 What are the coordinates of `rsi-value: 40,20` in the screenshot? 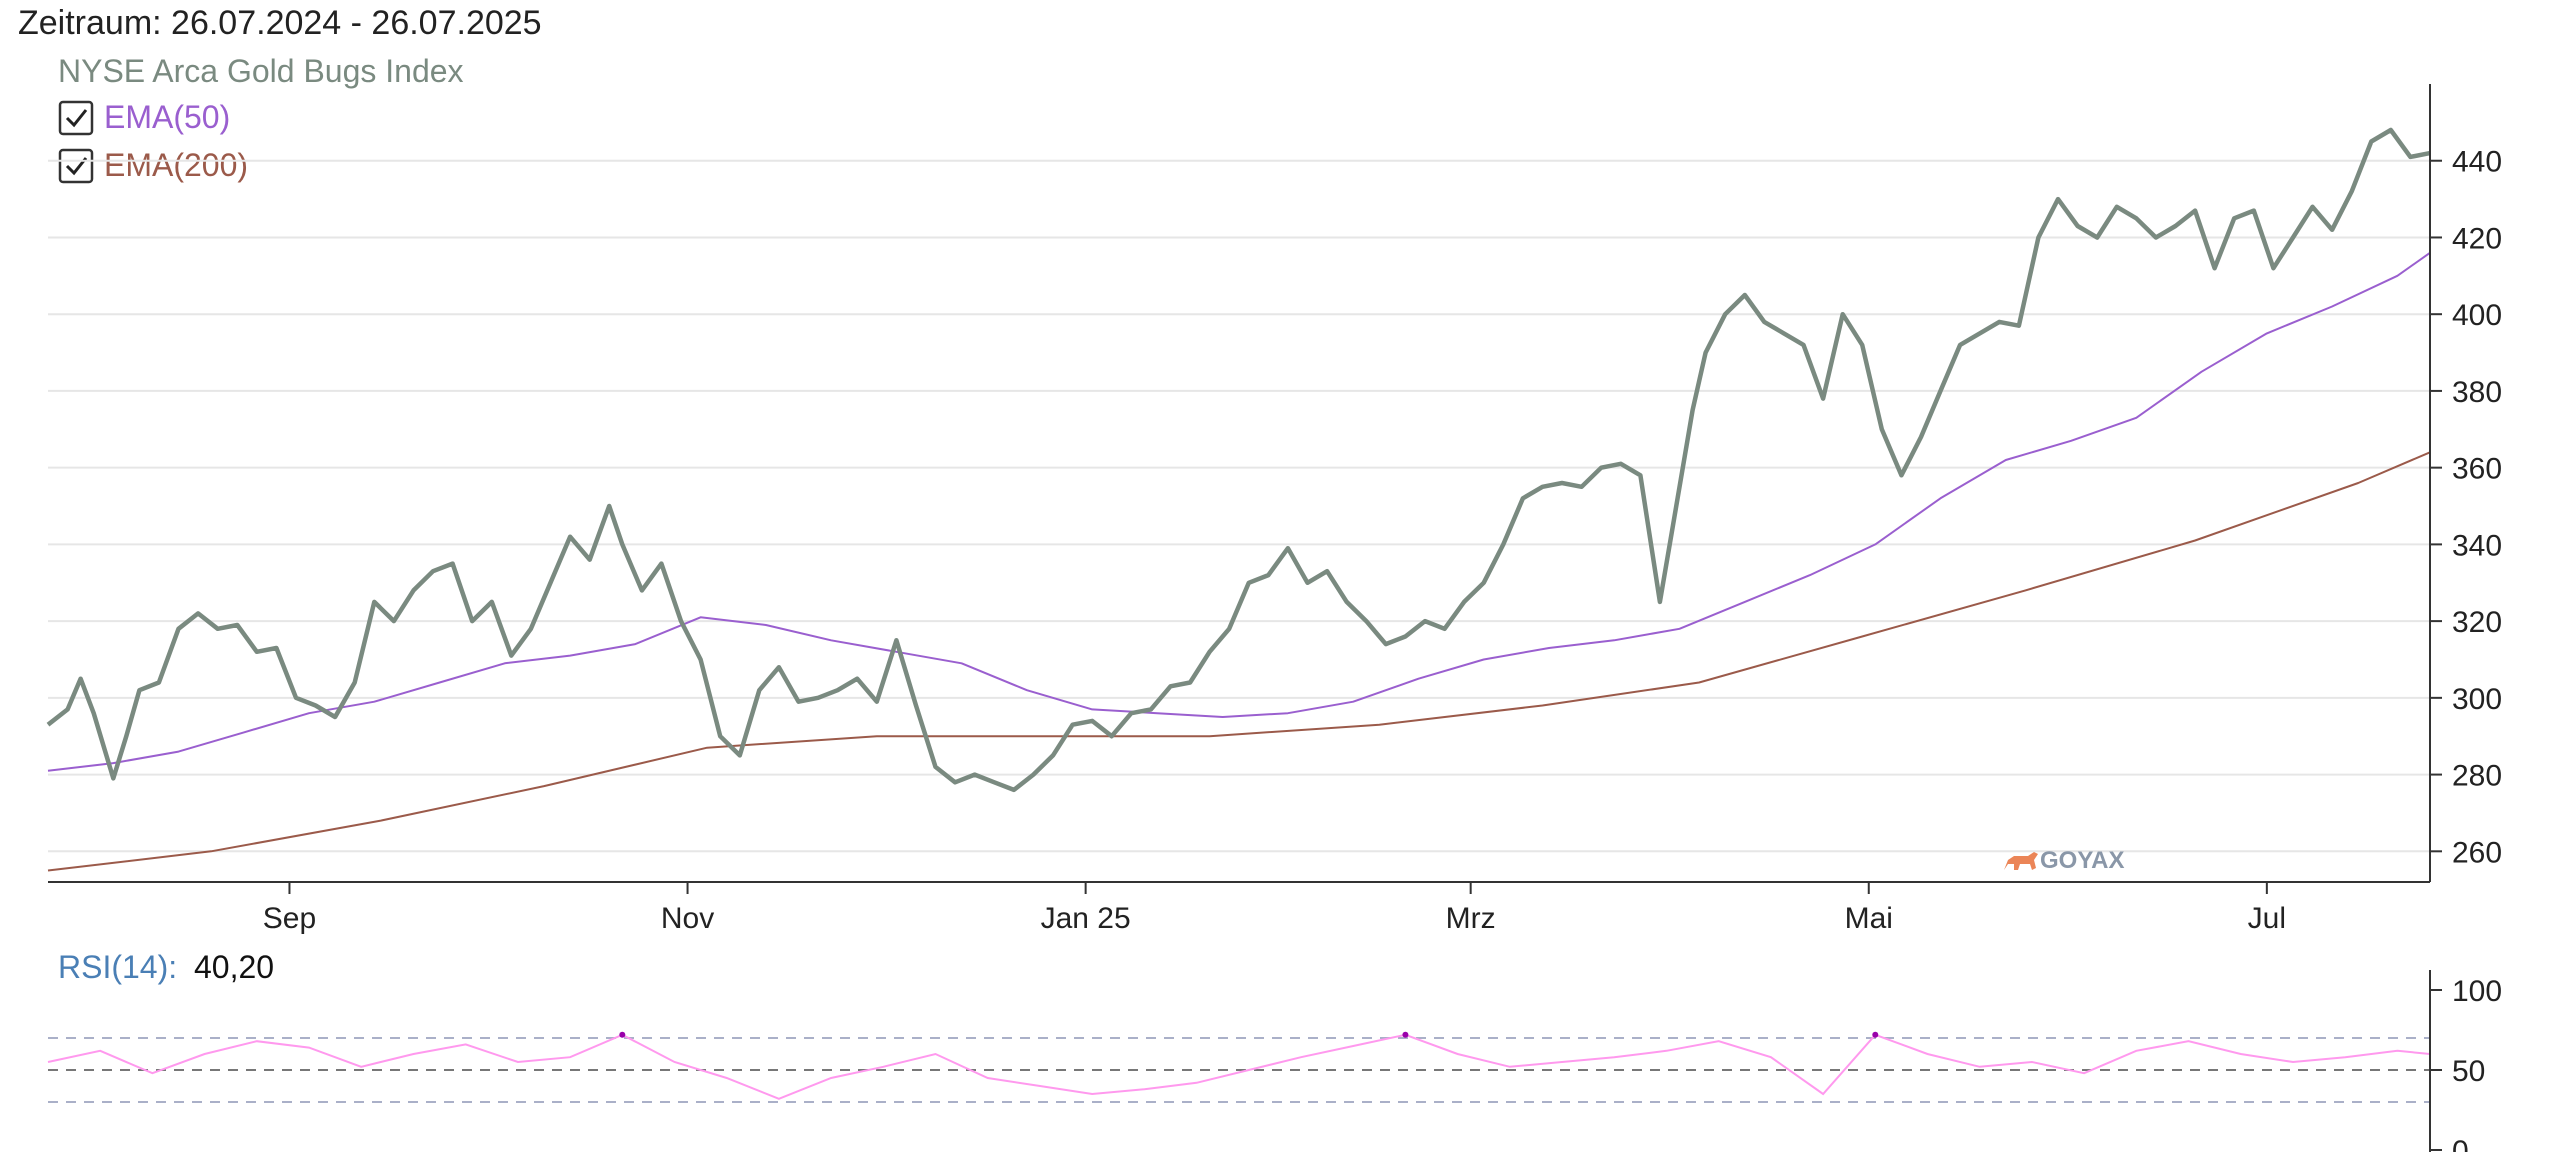 It's located at (234, 967).